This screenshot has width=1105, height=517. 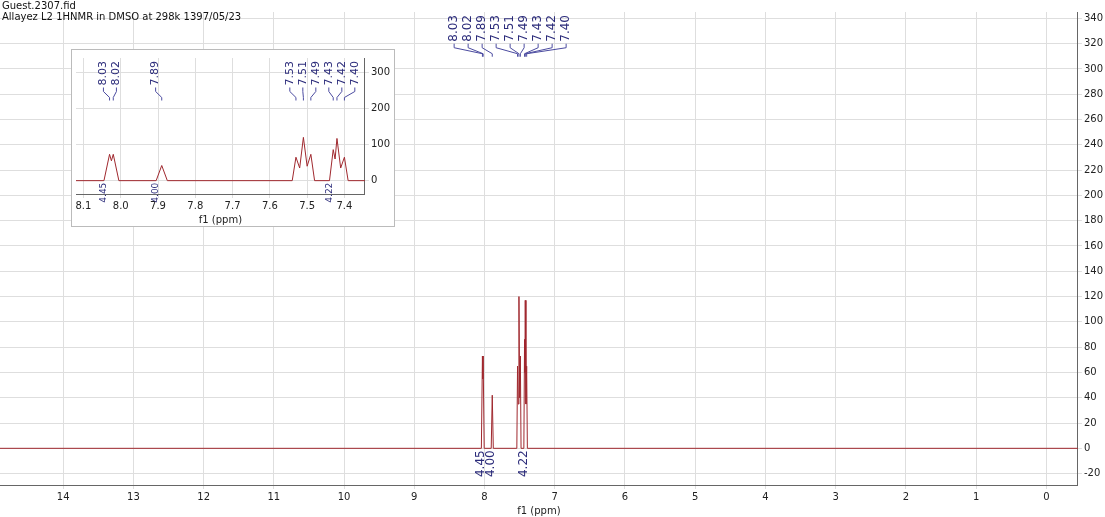 What do you see at coordinates (625, 496) in the screenshot?
I see `x-tick-label: 6` at bounding box center [625, 496].